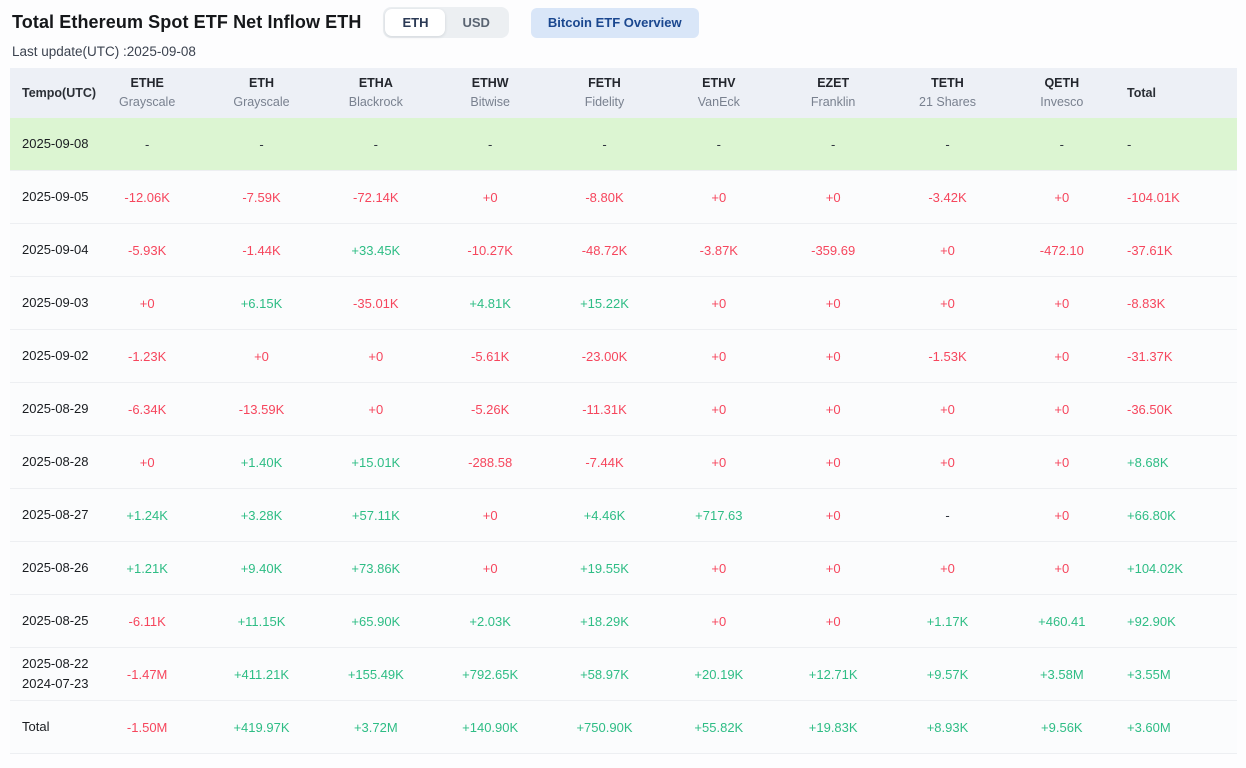 This screenshot has width=1246, height=768. Describe the element at coordinates (604, 621) in the screenshot. I see `value-cell-feth: +18.29K` at that location.